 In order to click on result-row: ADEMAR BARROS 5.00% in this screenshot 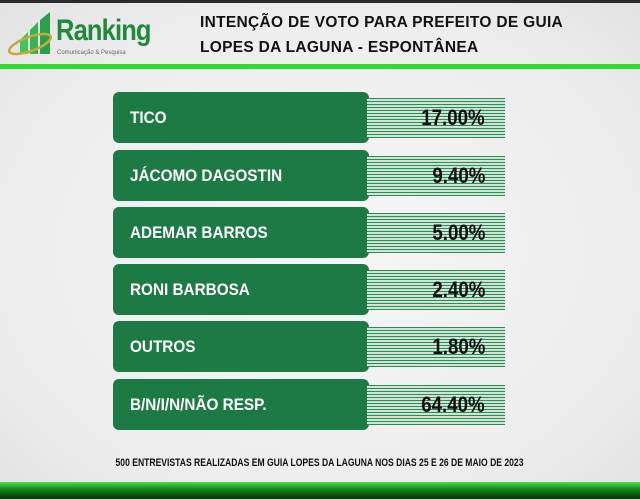, I will do `click(309, 232)`.